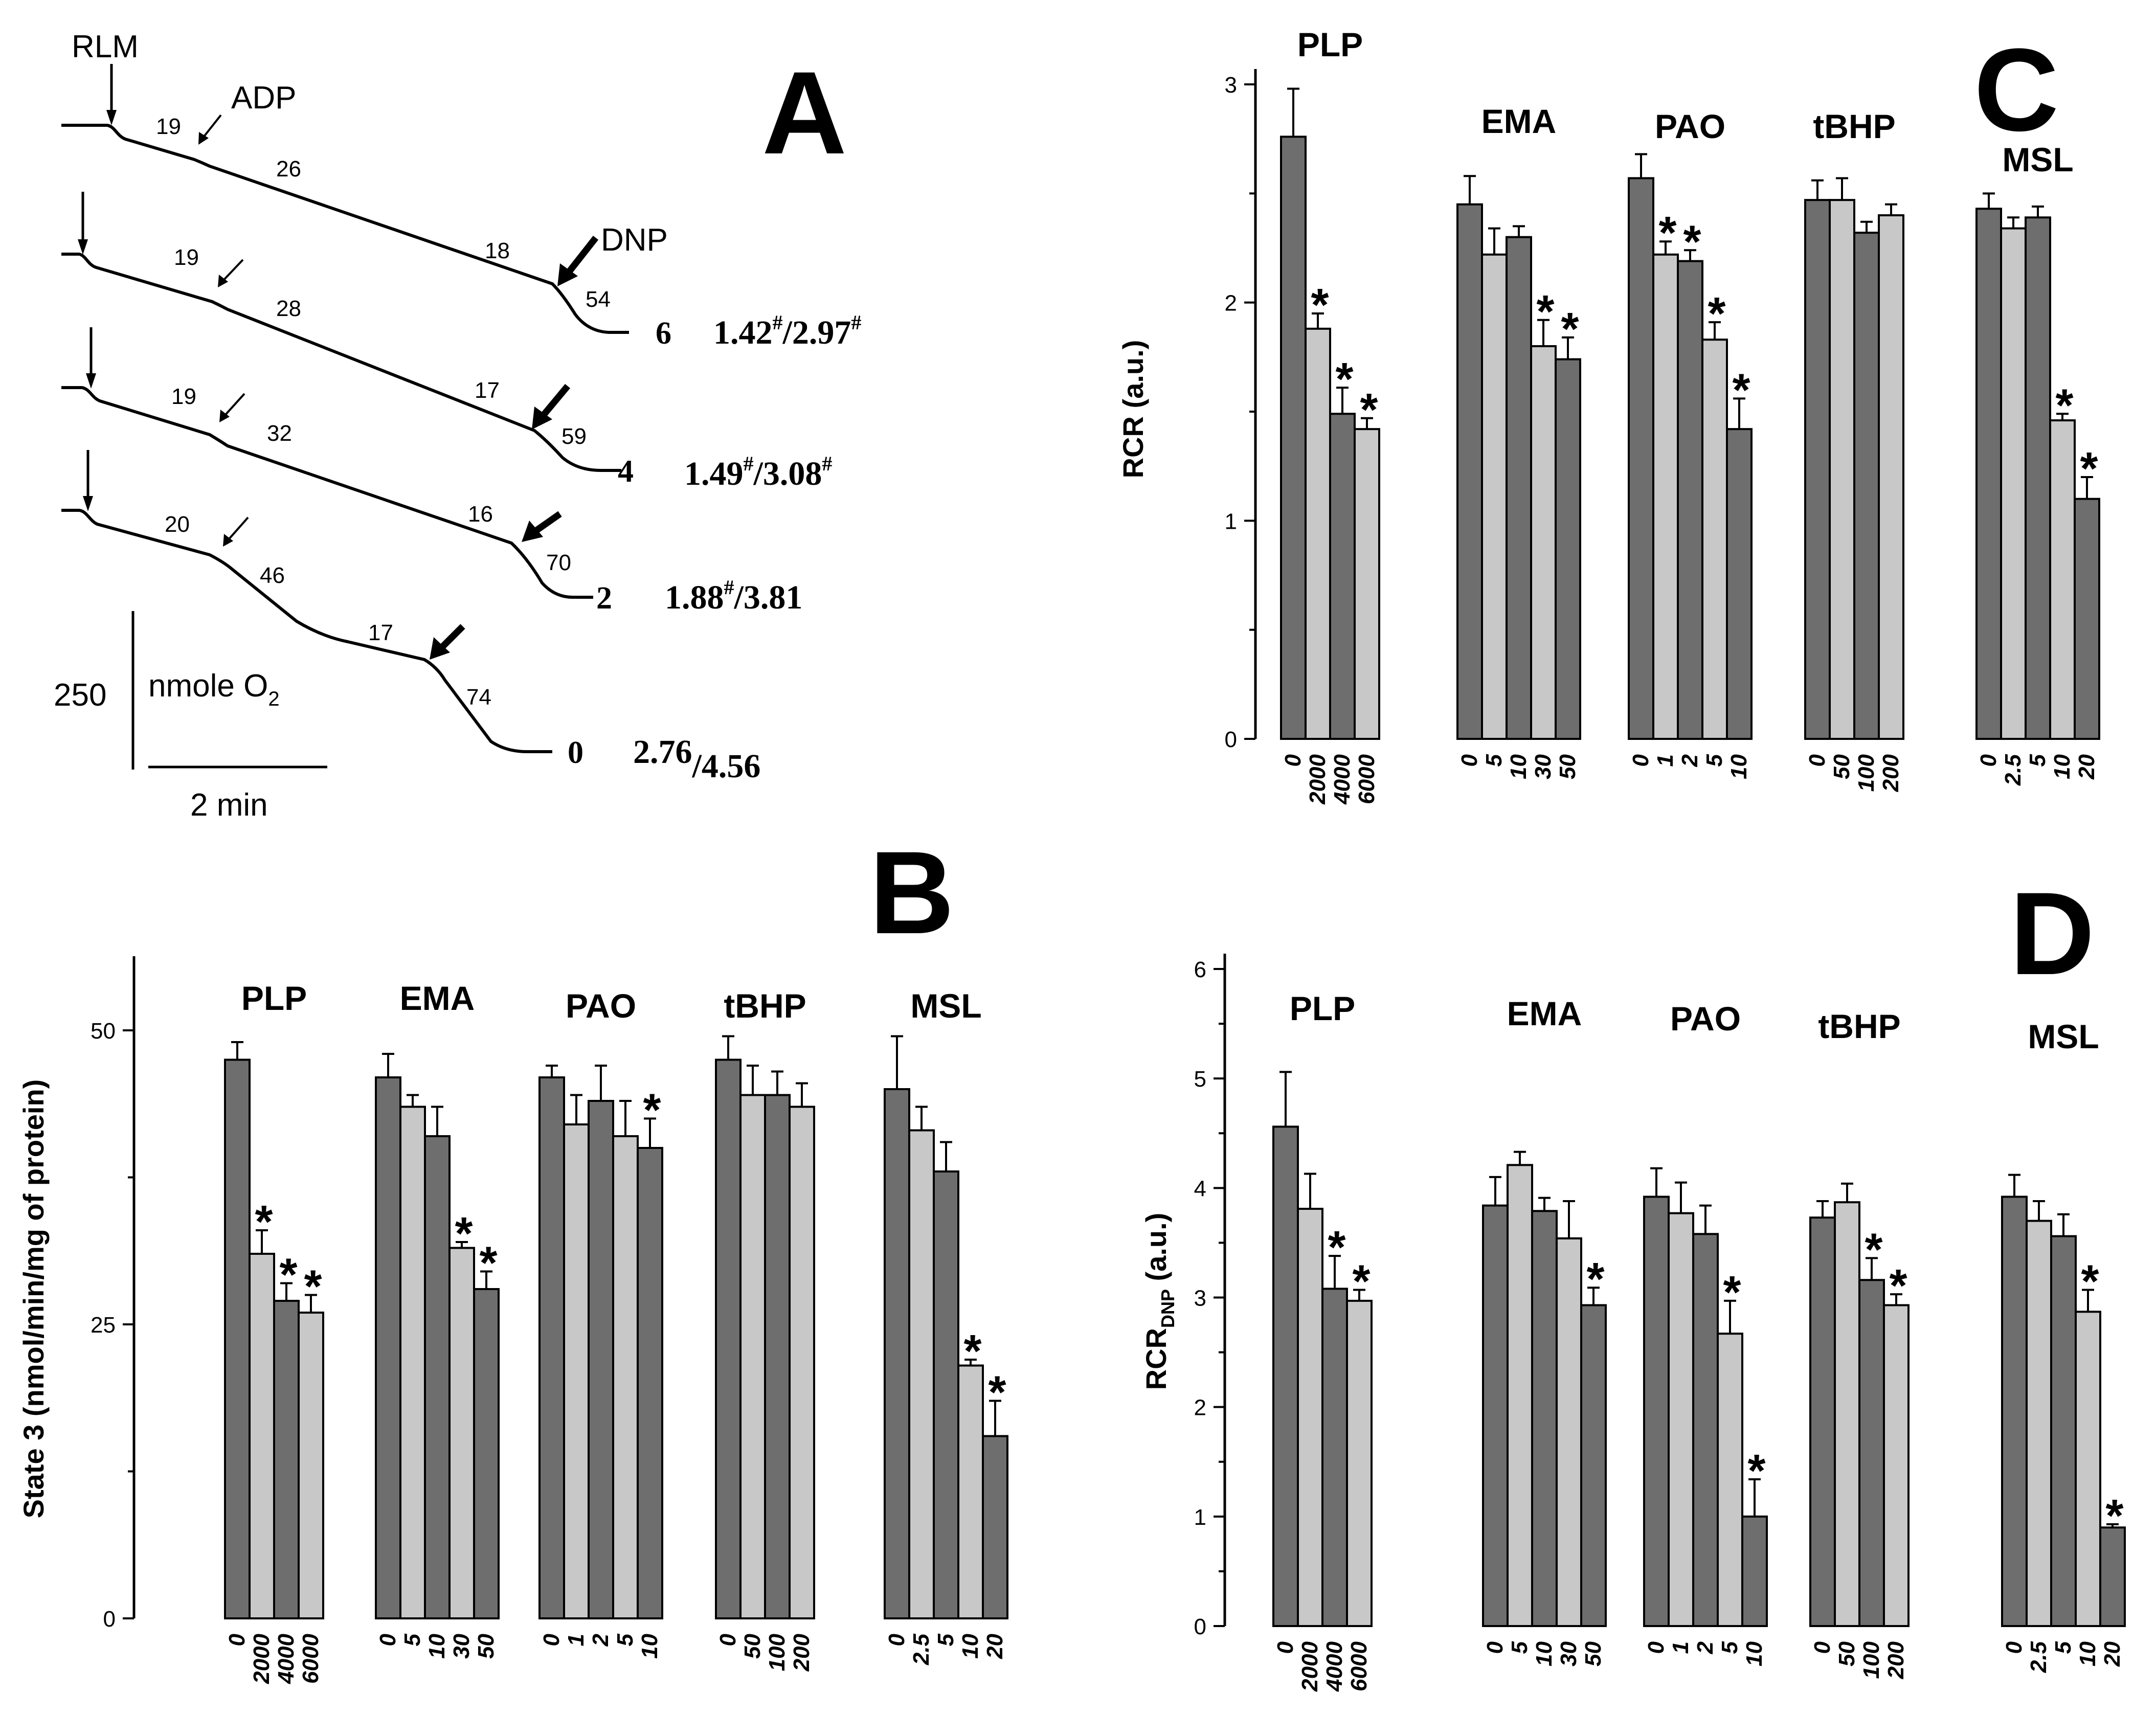  I want to click on y-tick-label: 2, so click(1231, 304).